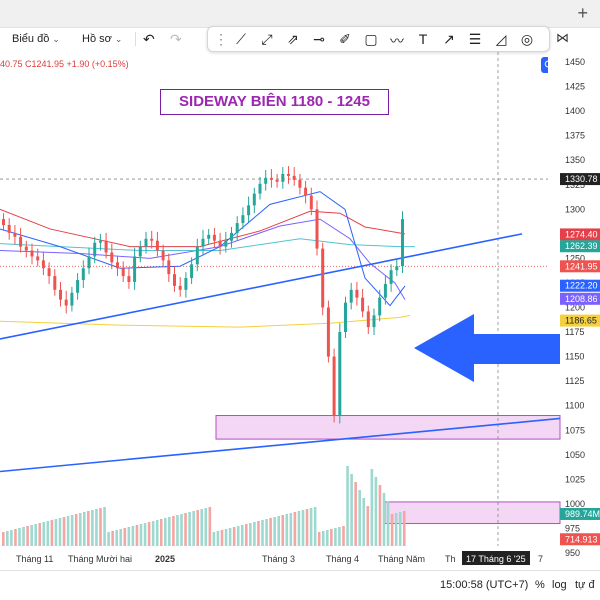 The width and height of the screenshot is (600, 600). I want to click on redo-icon: ↷, so click(176, 39).